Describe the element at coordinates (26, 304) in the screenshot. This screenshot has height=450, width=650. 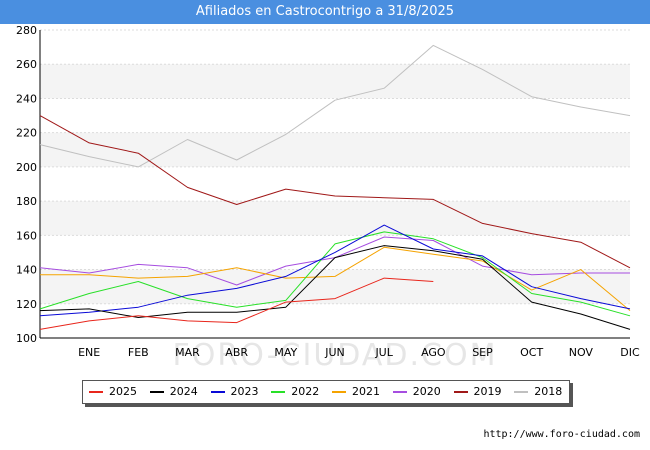
I see `y-tick-label: 120` at that location.